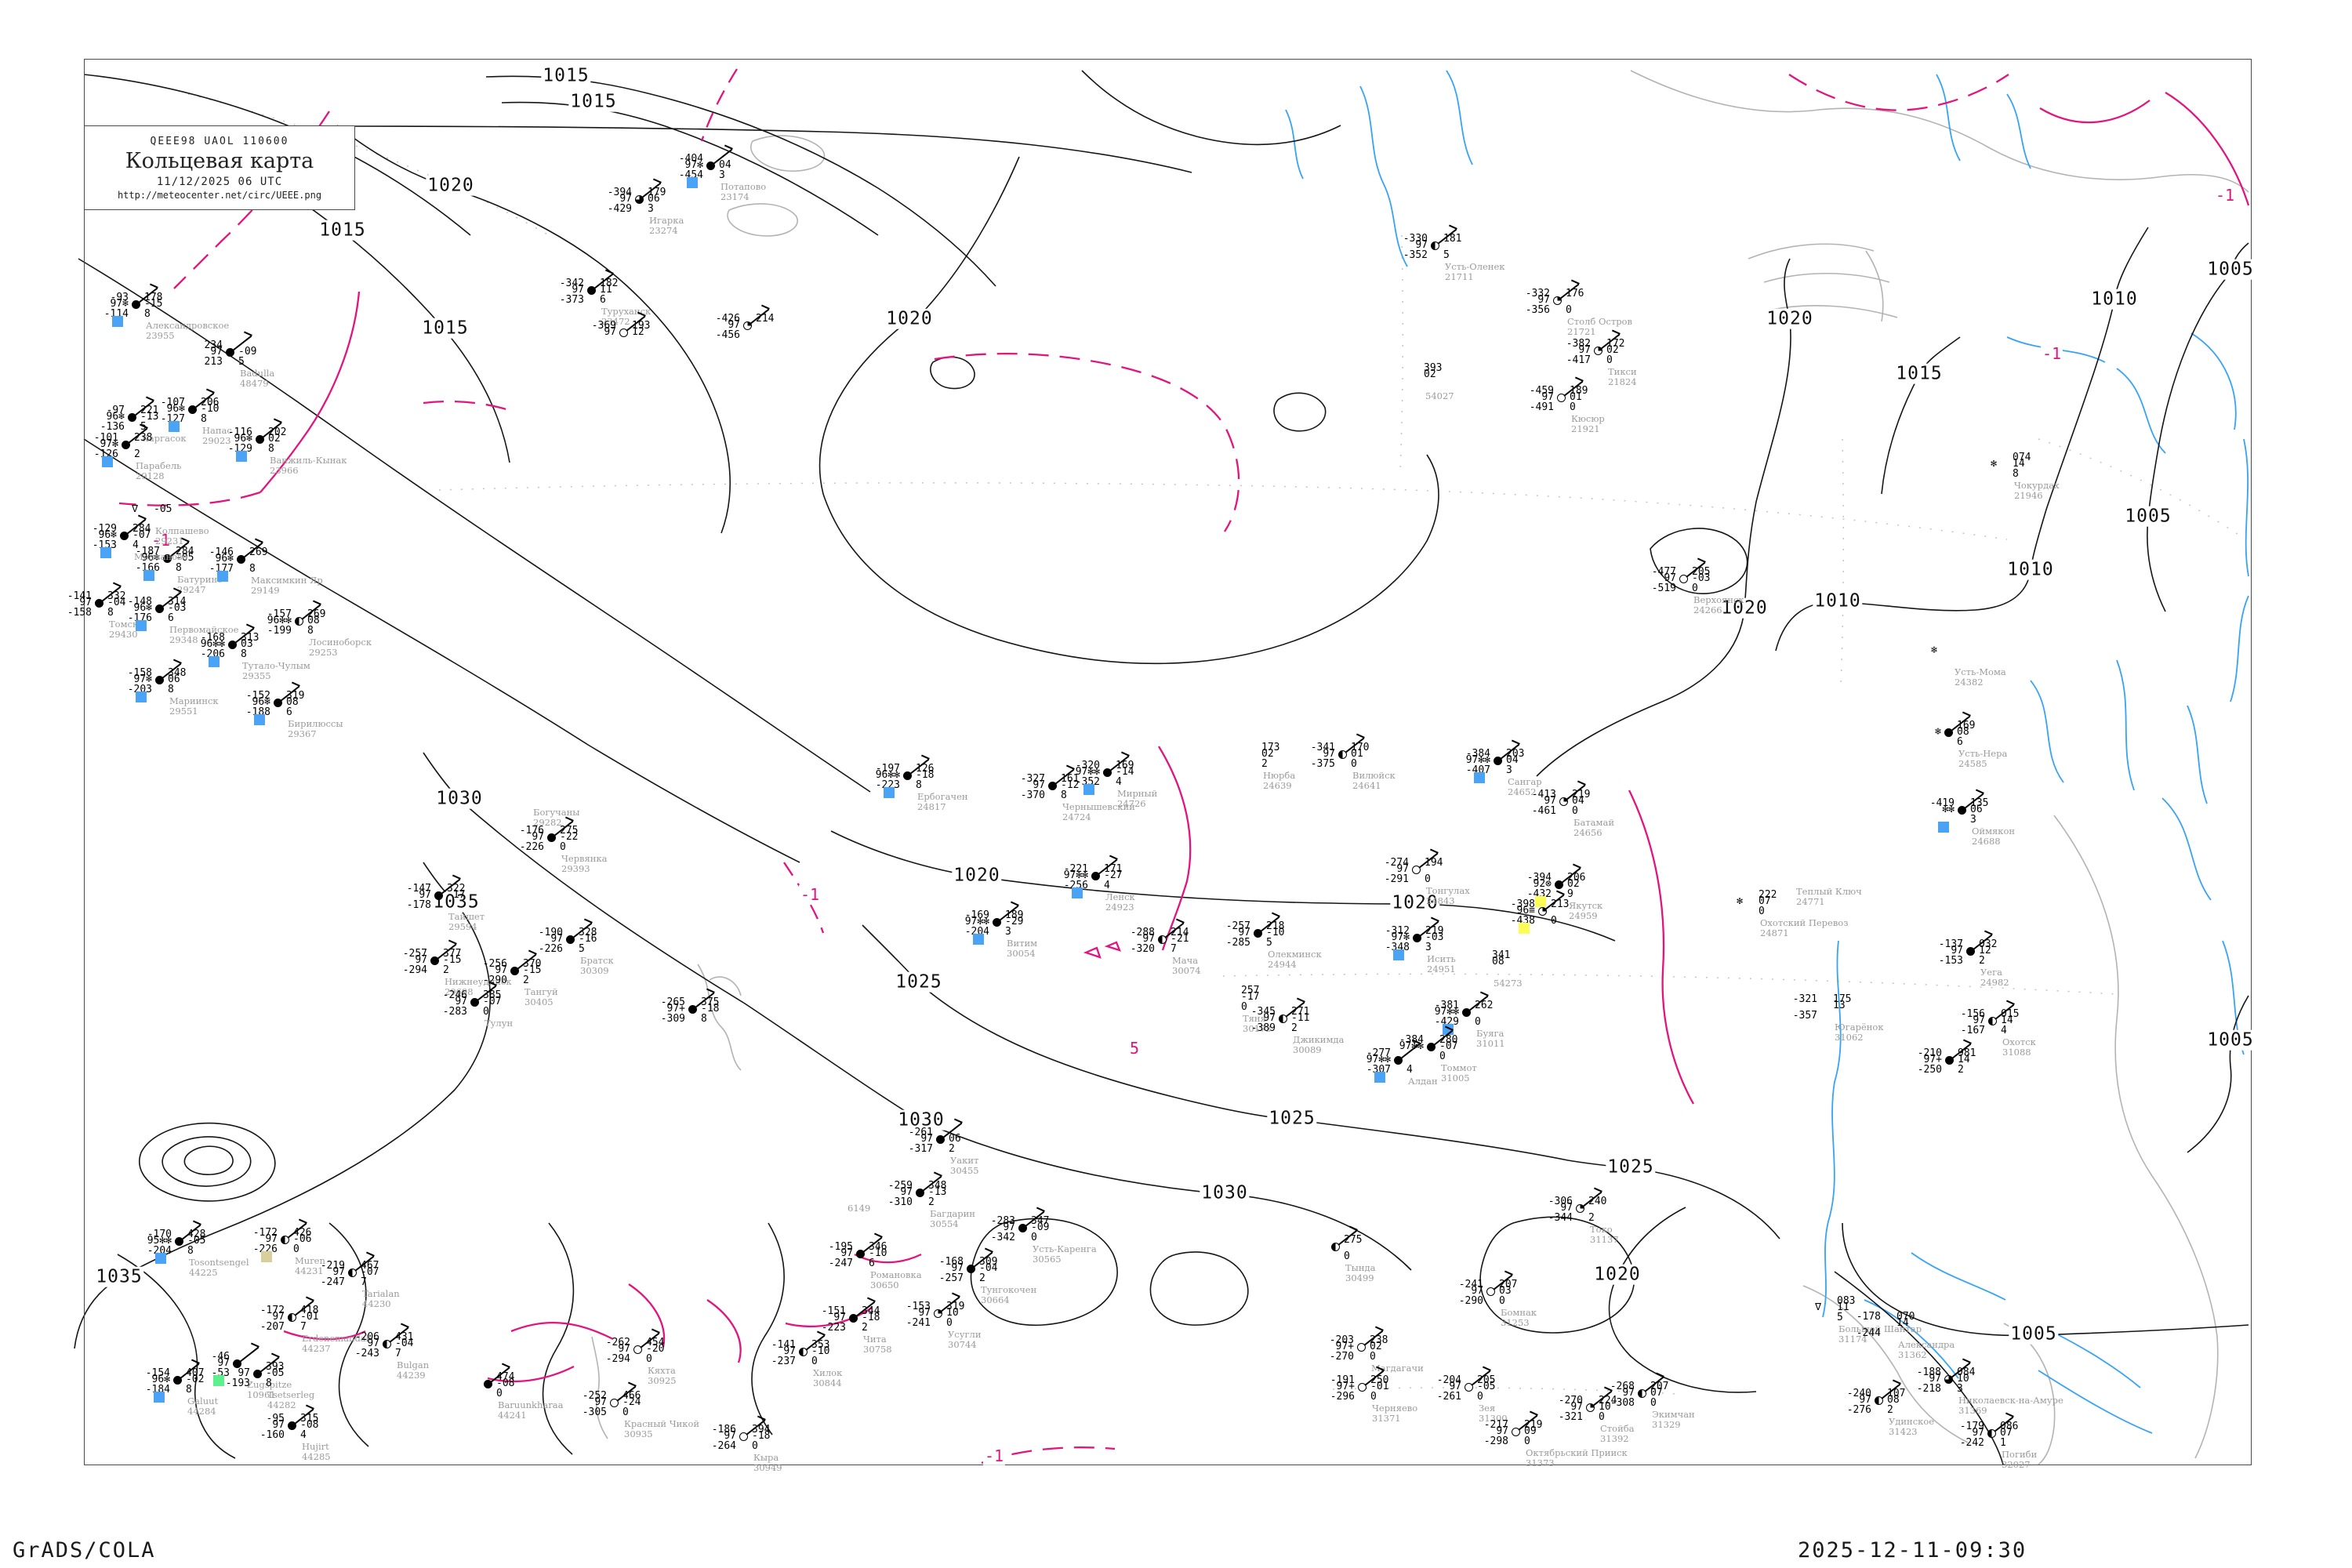  Describe the element at coordinates (315, 728) in the screenshot. I see `station-name-label: Бирилюссы 29367` at that location.